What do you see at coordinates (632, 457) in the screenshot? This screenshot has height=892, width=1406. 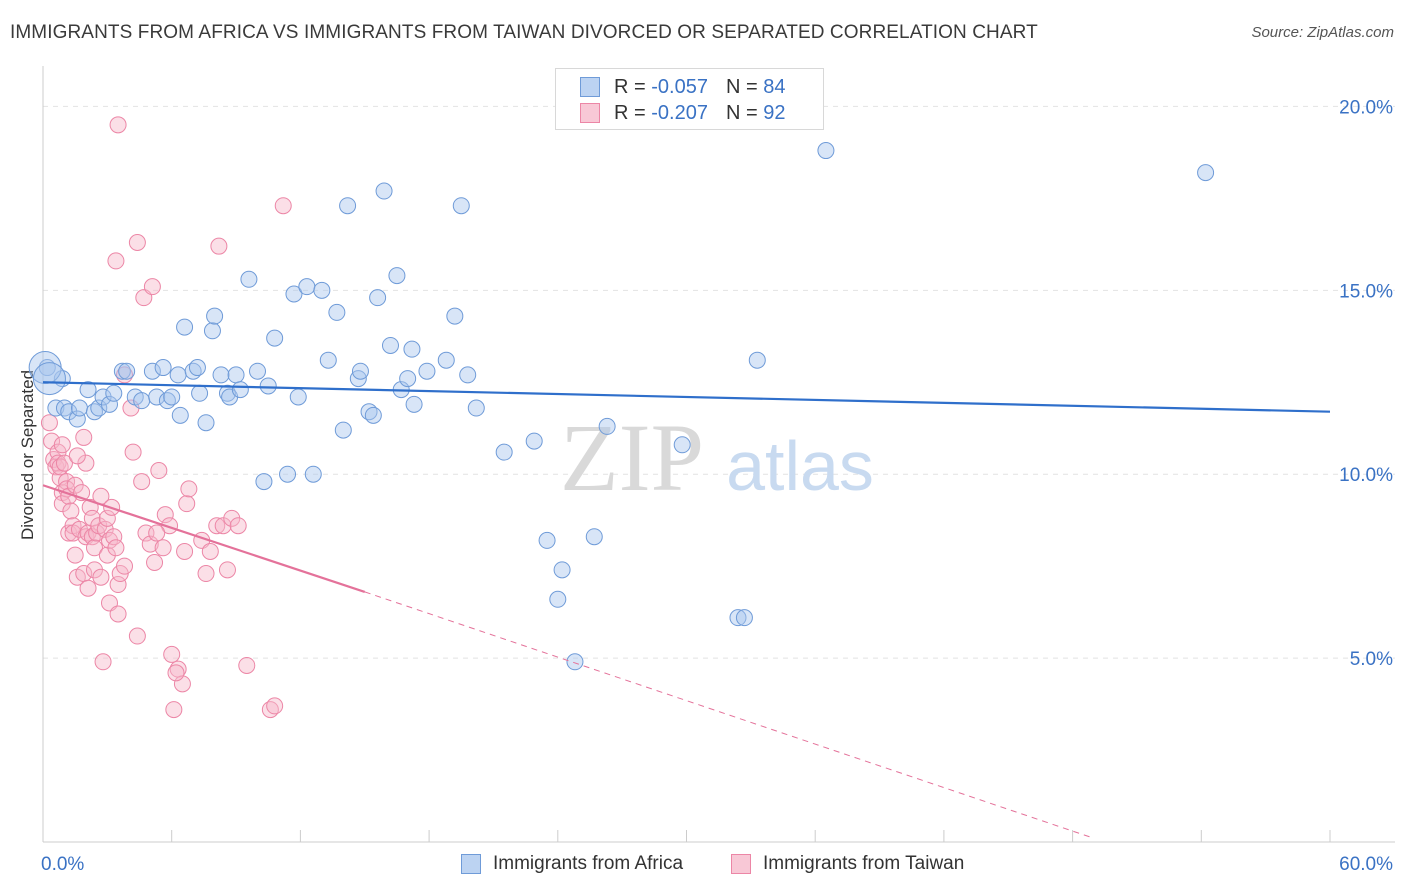 I see `watermark-zip: ZIP` at bounding box center [632, 457].